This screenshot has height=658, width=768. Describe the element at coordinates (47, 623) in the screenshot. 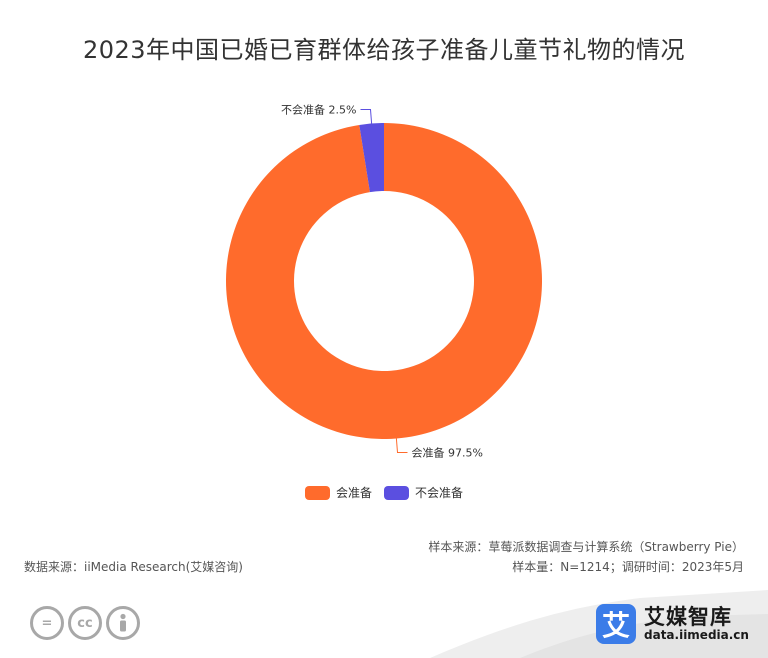

I see `equals-icon: =` at that location.